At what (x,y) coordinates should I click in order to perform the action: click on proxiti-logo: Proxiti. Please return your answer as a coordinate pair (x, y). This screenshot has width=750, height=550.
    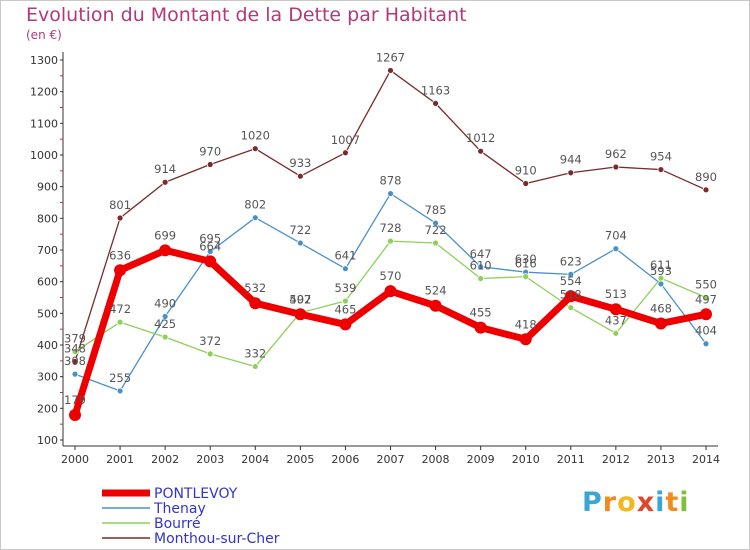
    Looking at the image, I should click on (636, 502).